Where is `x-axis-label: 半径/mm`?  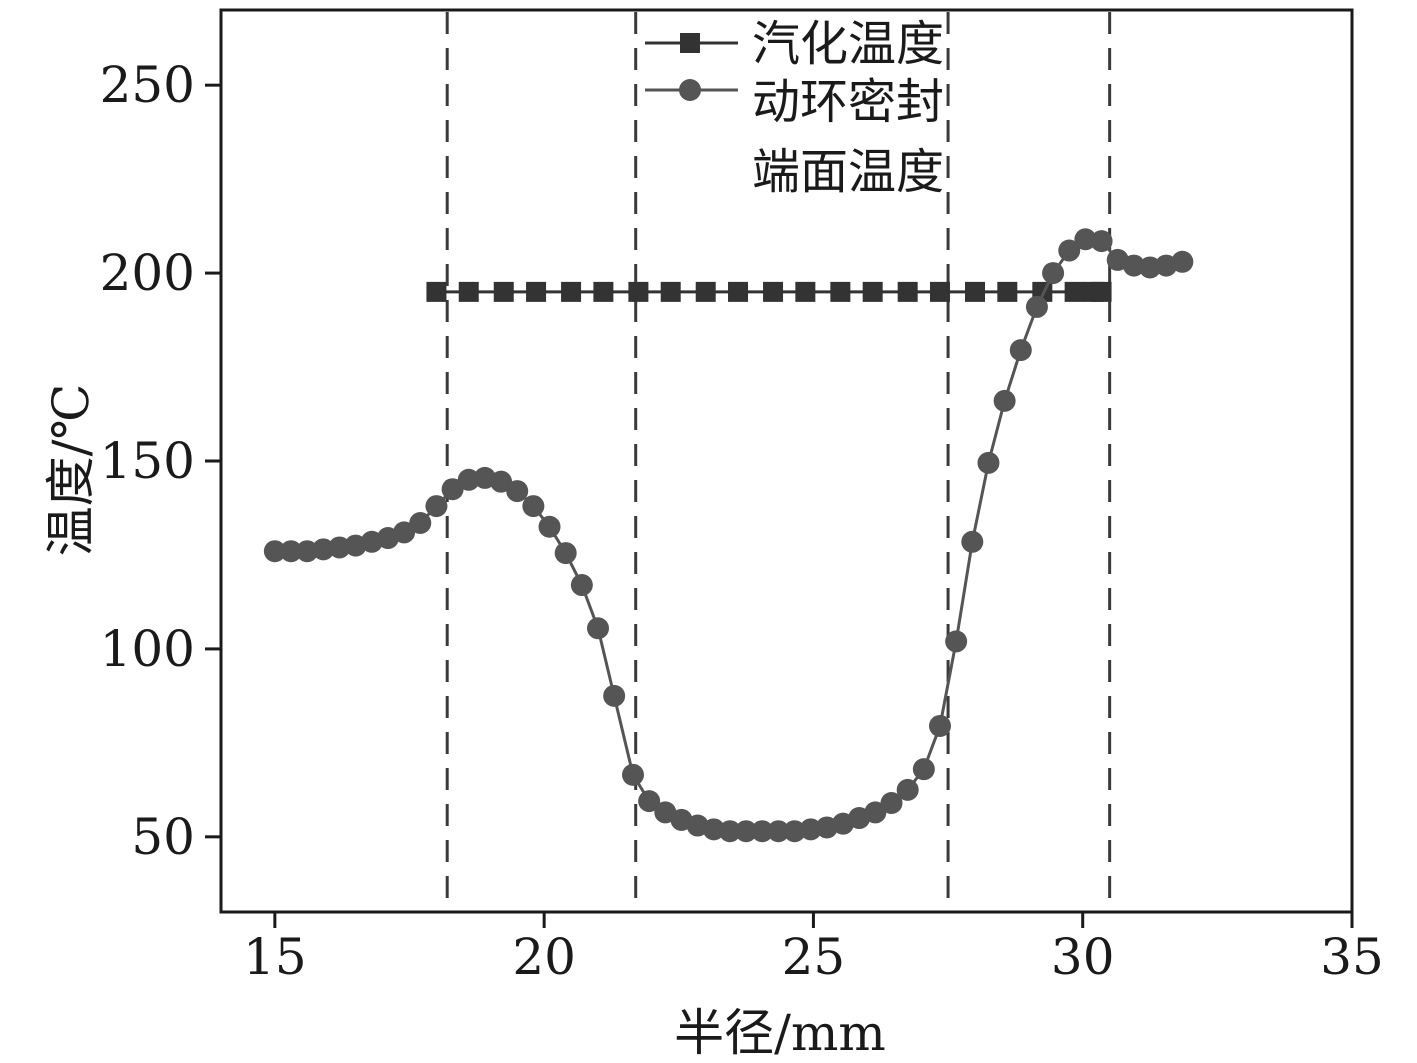
x-axis-label: 半径/mm is located at coordinates (780, 1033).